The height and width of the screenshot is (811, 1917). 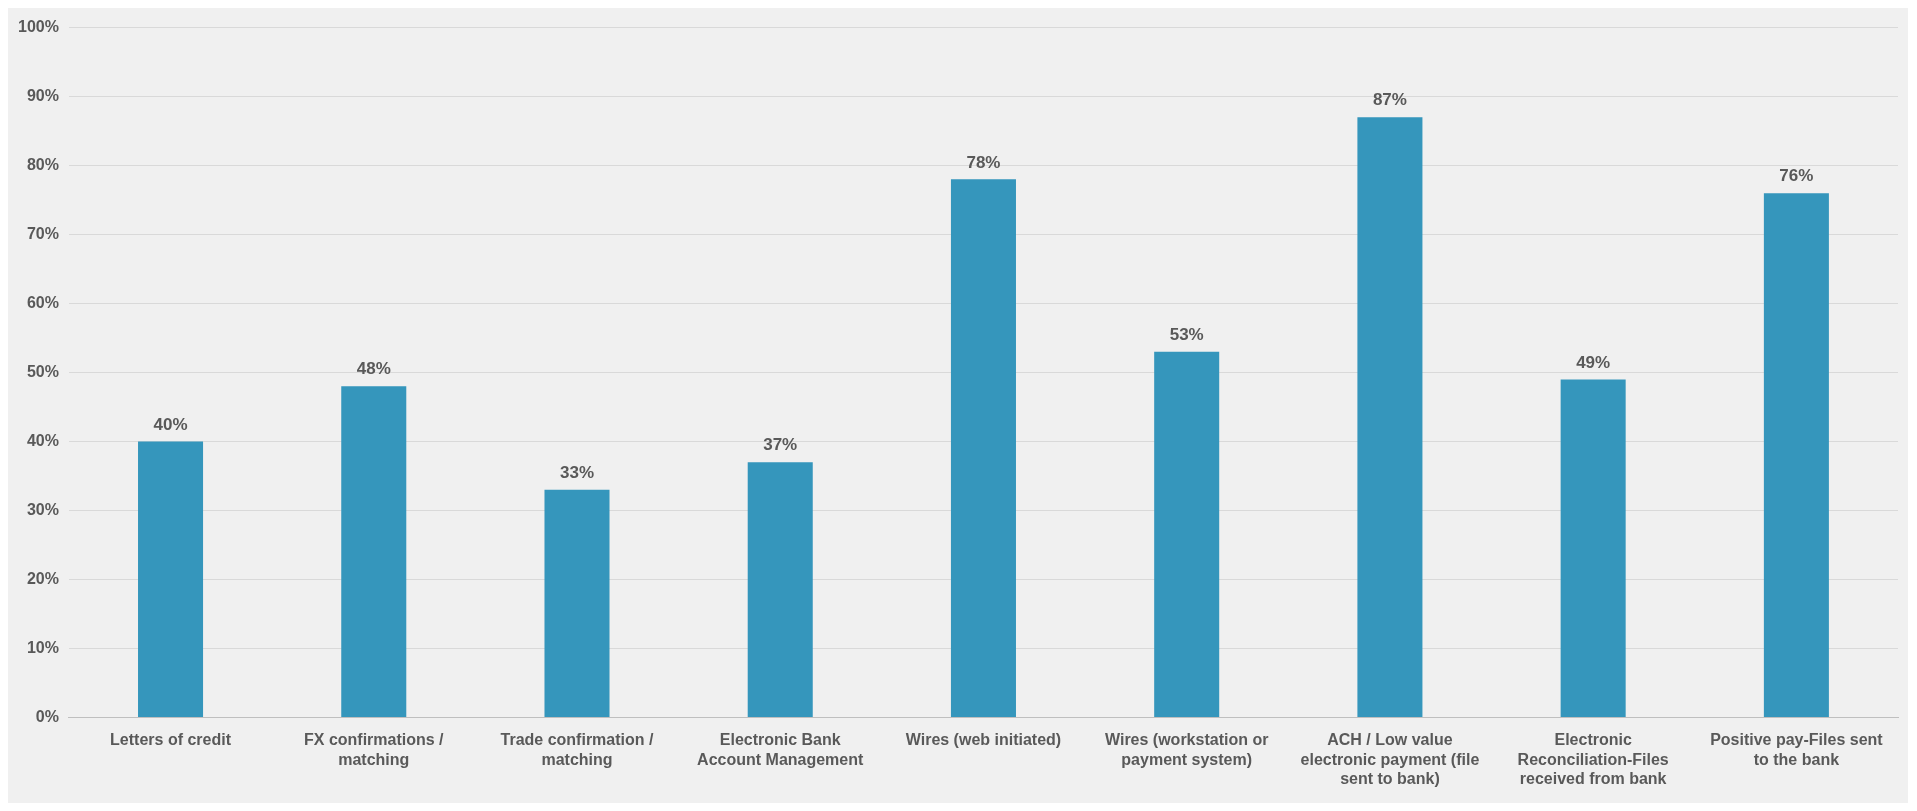 I want to click on x-tick-label: FX confirmations / matching, so click(x=374, y=749).